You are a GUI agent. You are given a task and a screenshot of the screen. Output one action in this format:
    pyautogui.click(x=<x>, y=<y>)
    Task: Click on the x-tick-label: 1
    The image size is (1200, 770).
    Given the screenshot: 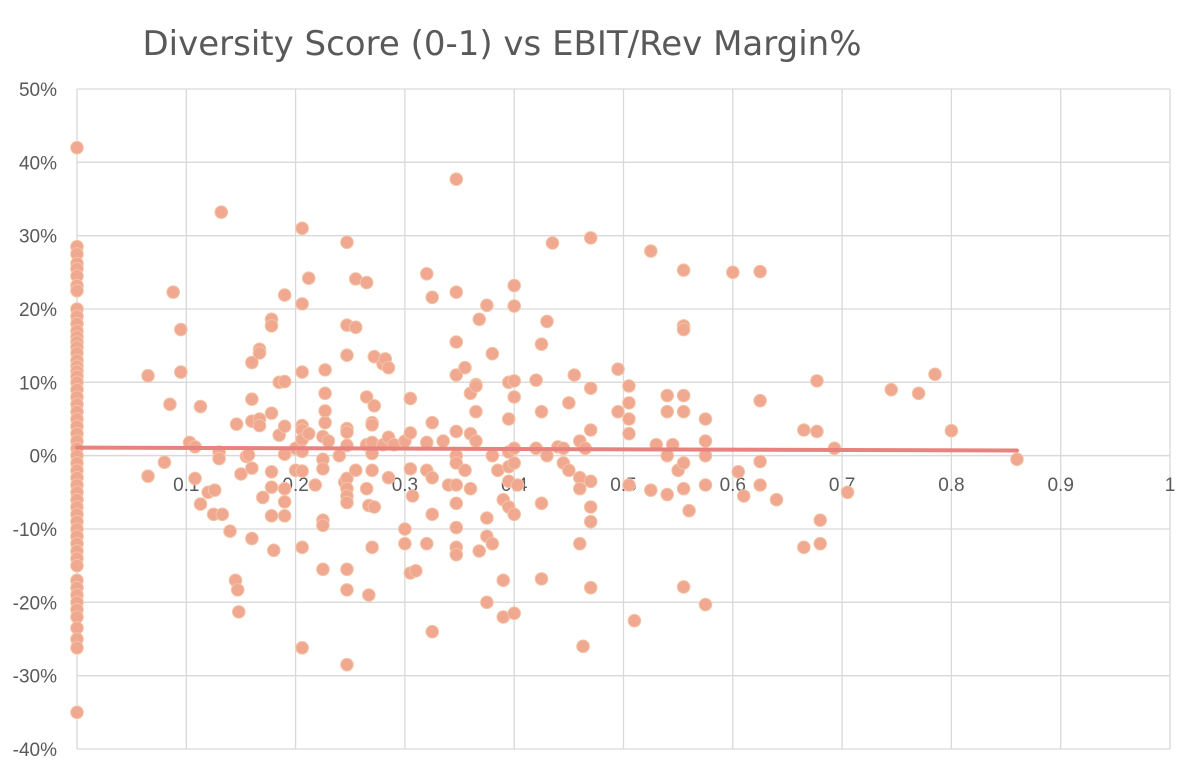 What is the action you would take?
    pyautogui.click(x=1170, y=485)
    